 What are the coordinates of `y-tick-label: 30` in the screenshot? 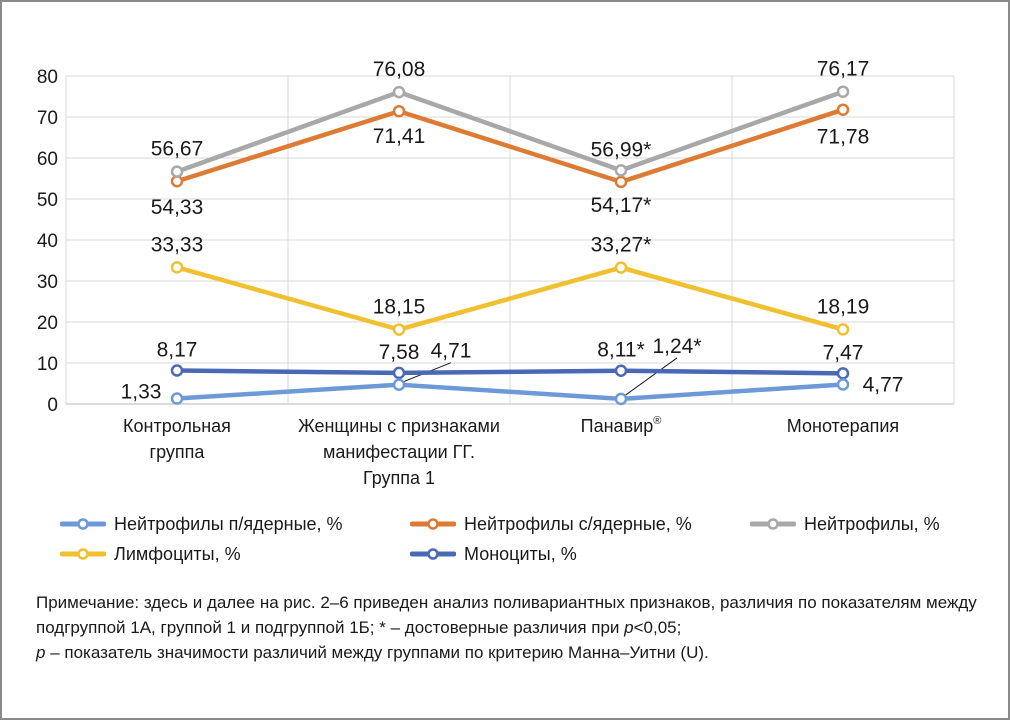 It's located at (47, 282).